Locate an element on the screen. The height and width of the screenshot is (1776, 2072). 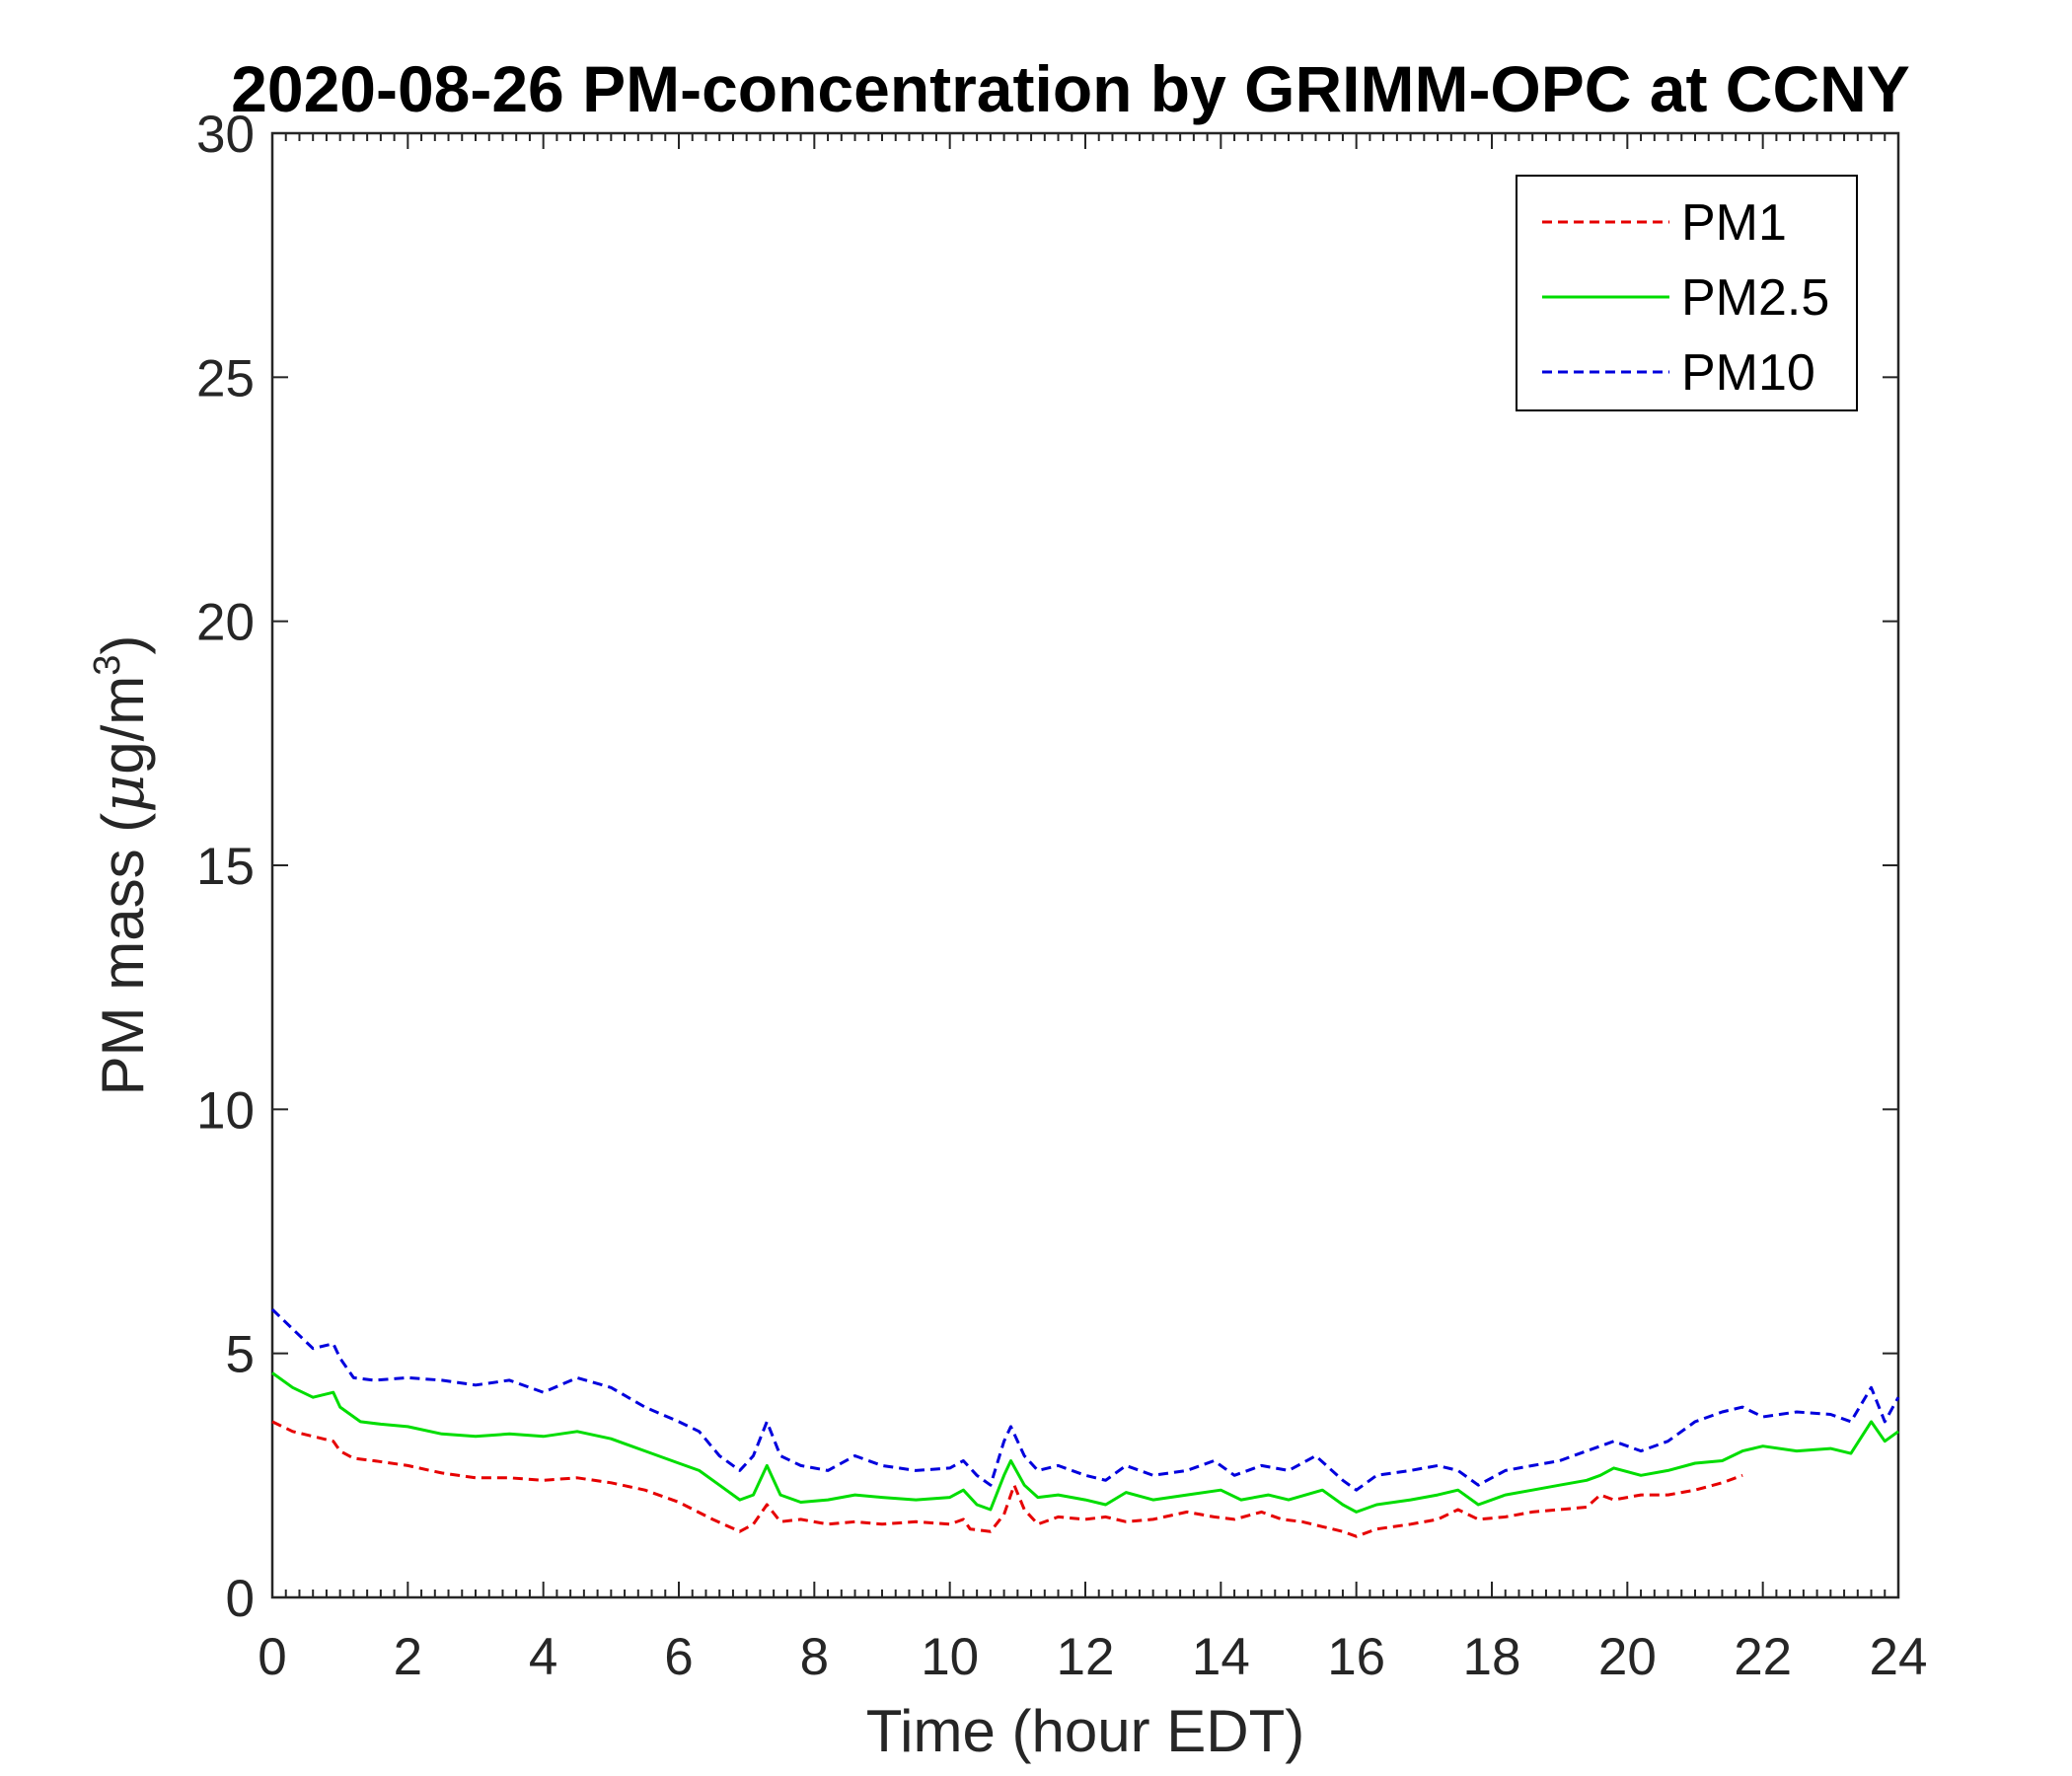
x-tick-label: 14 is located at coordinates (1221, 1657).